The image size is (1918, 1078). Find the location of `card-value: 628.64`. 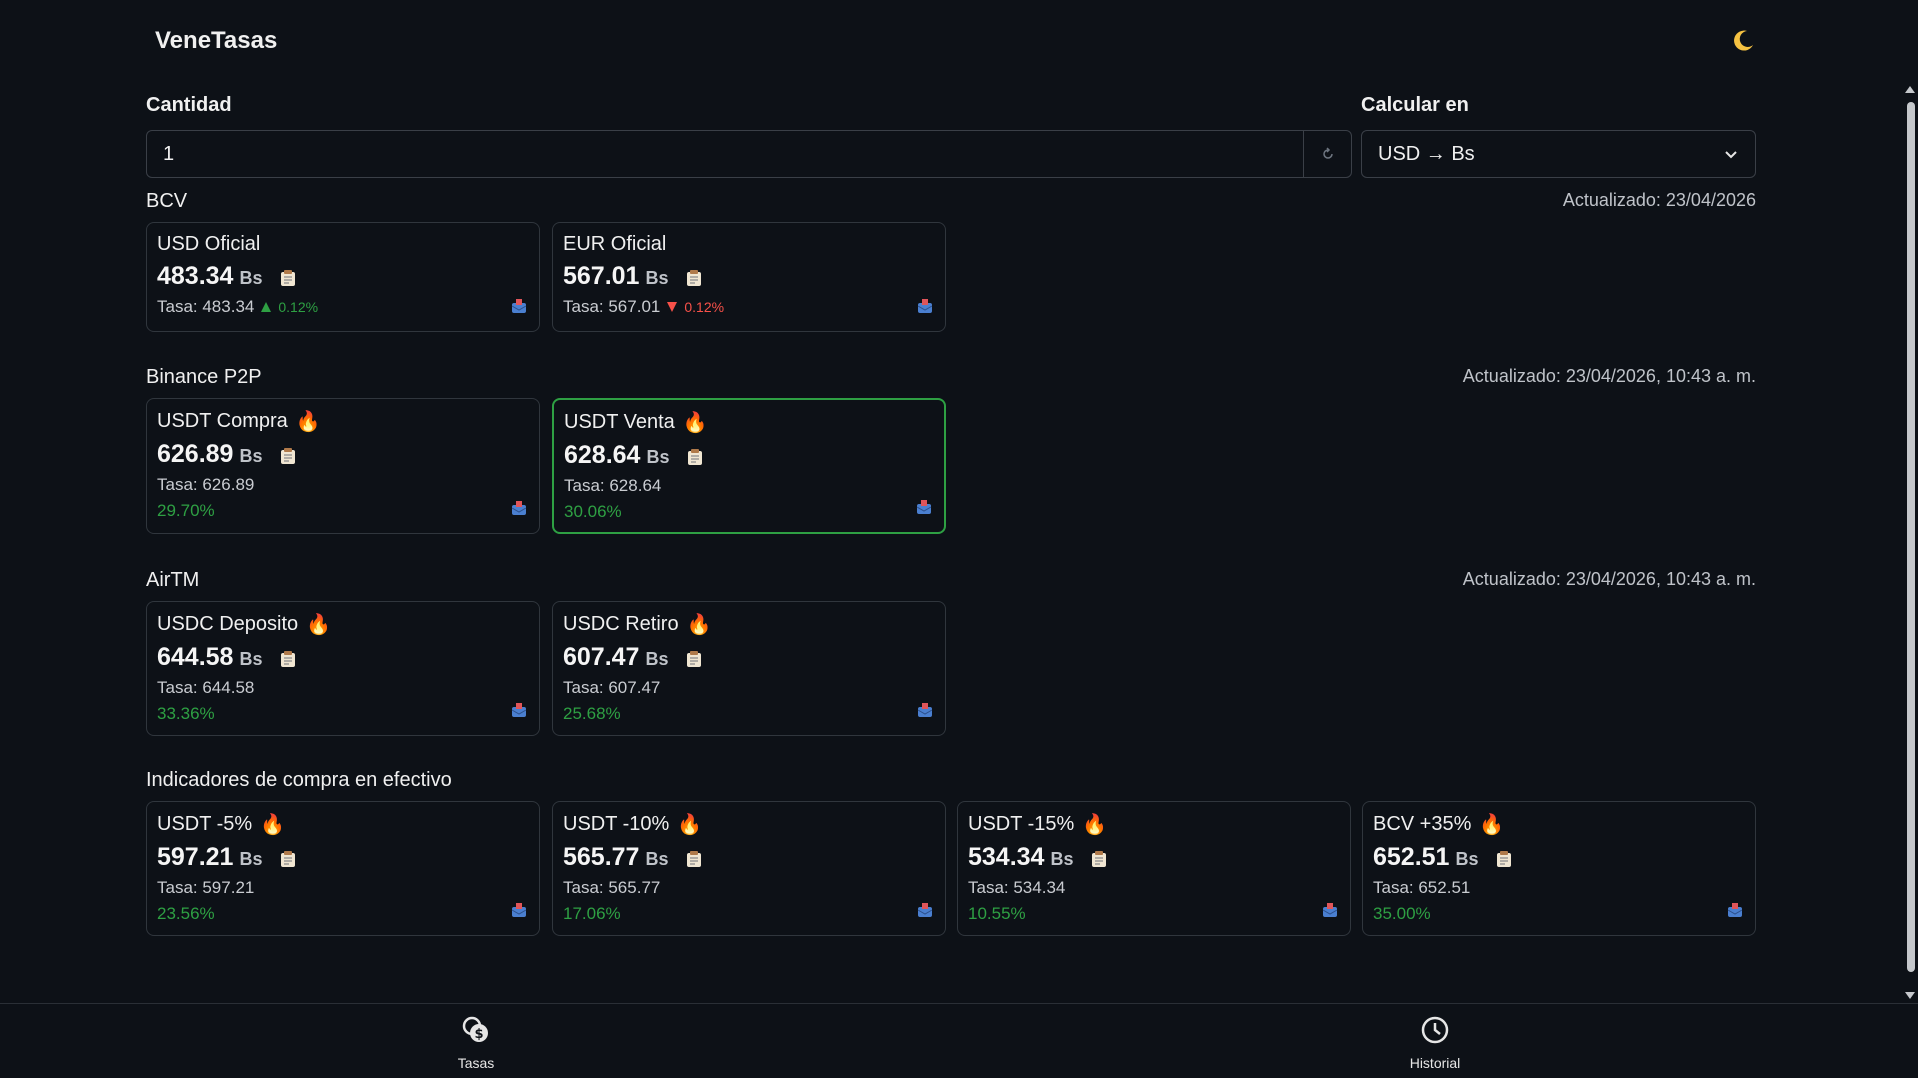

card-value: 628.64 is located at coordinates (602, 455).